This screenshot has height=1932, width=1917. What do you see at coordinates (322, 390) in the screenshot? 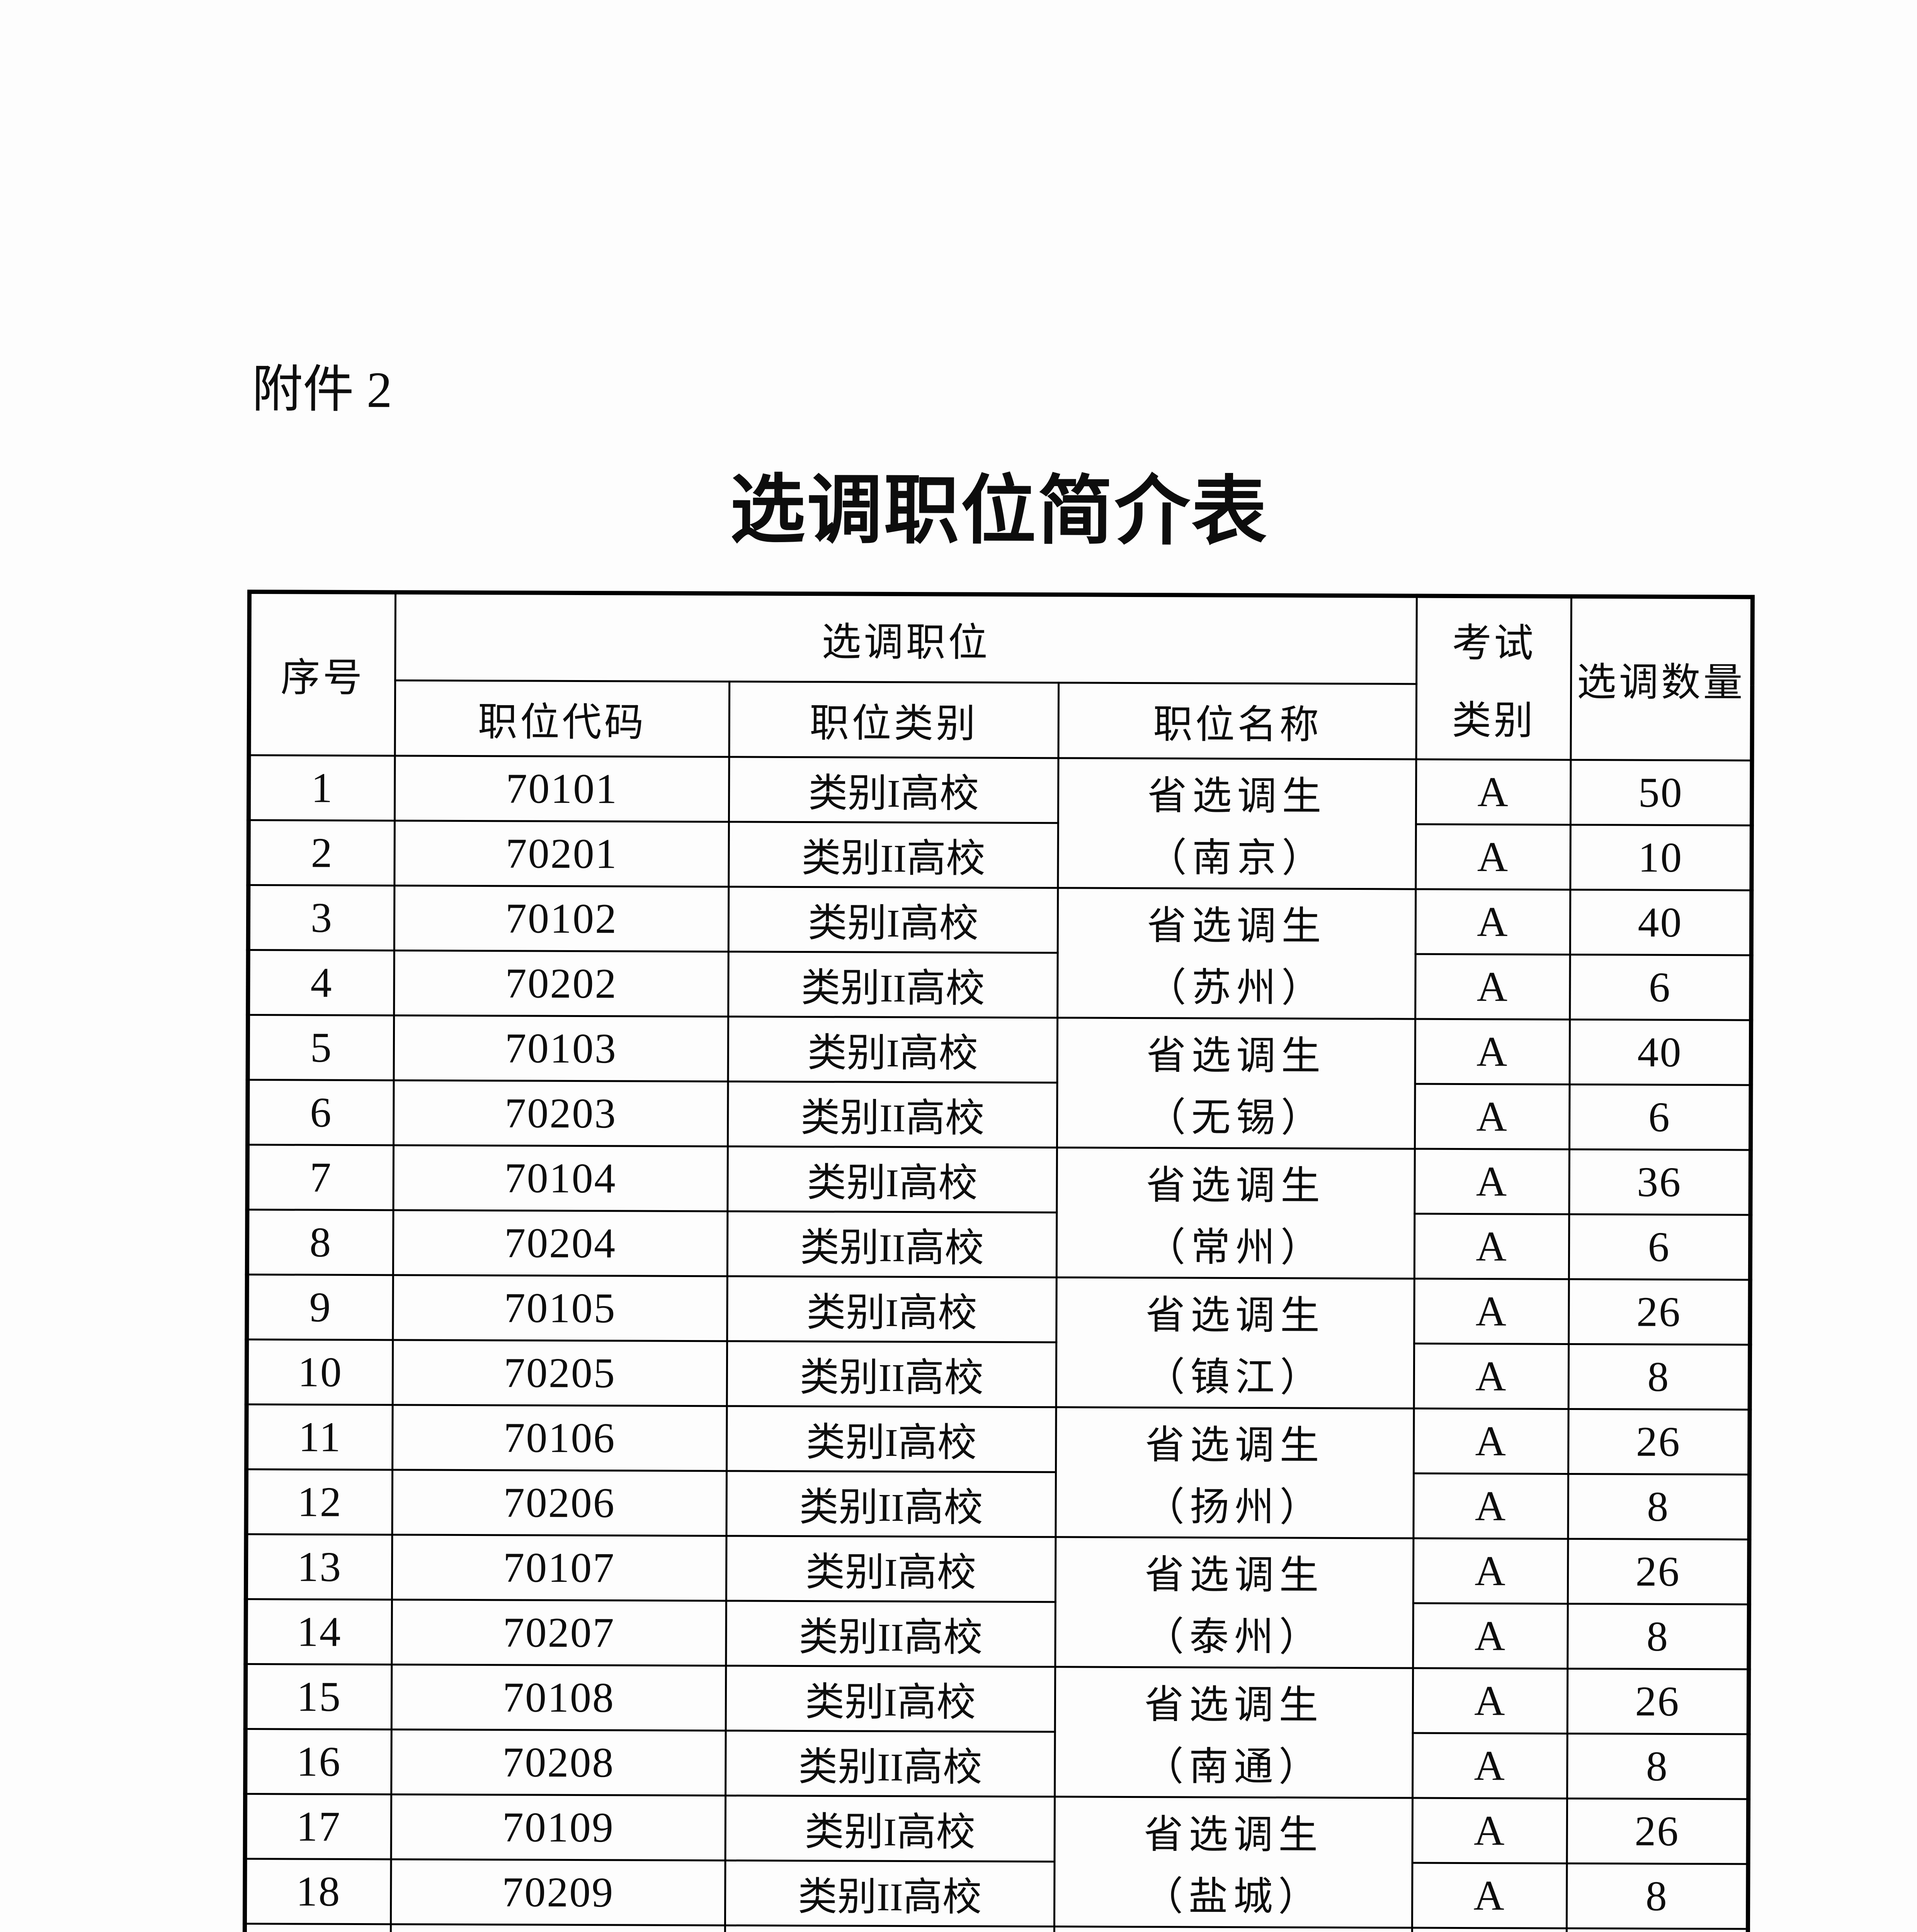
I see `attachment-label: 附件 2` at bounding box center [322, 390].